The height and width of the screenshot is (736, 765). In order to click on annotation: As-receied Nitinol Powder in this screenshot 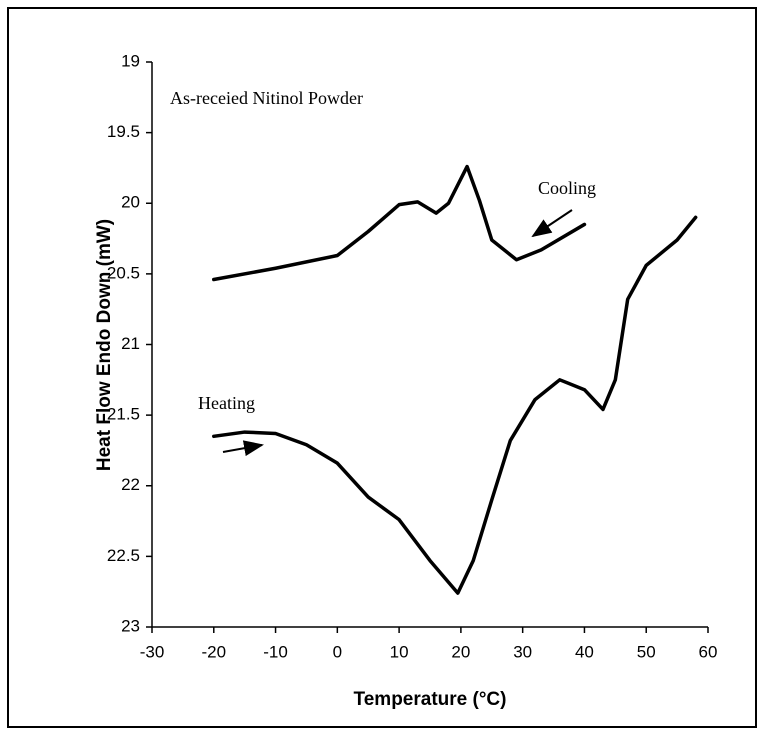, I will do `click(266, 98)`.